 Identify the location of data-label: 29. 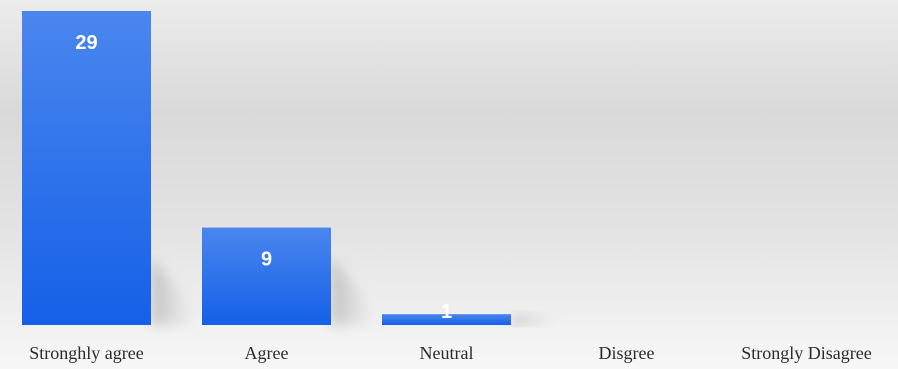
(86, 43).